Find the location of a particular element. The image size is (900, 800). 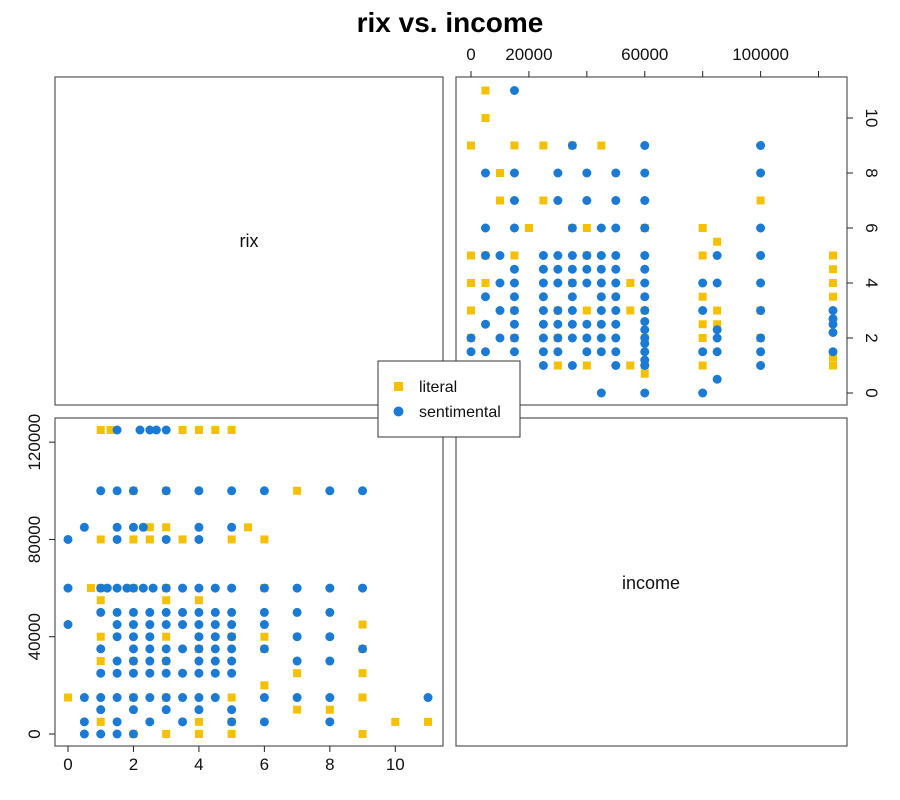

rix-right-tick-label-2: 2 is located at coordinates (871, 337).